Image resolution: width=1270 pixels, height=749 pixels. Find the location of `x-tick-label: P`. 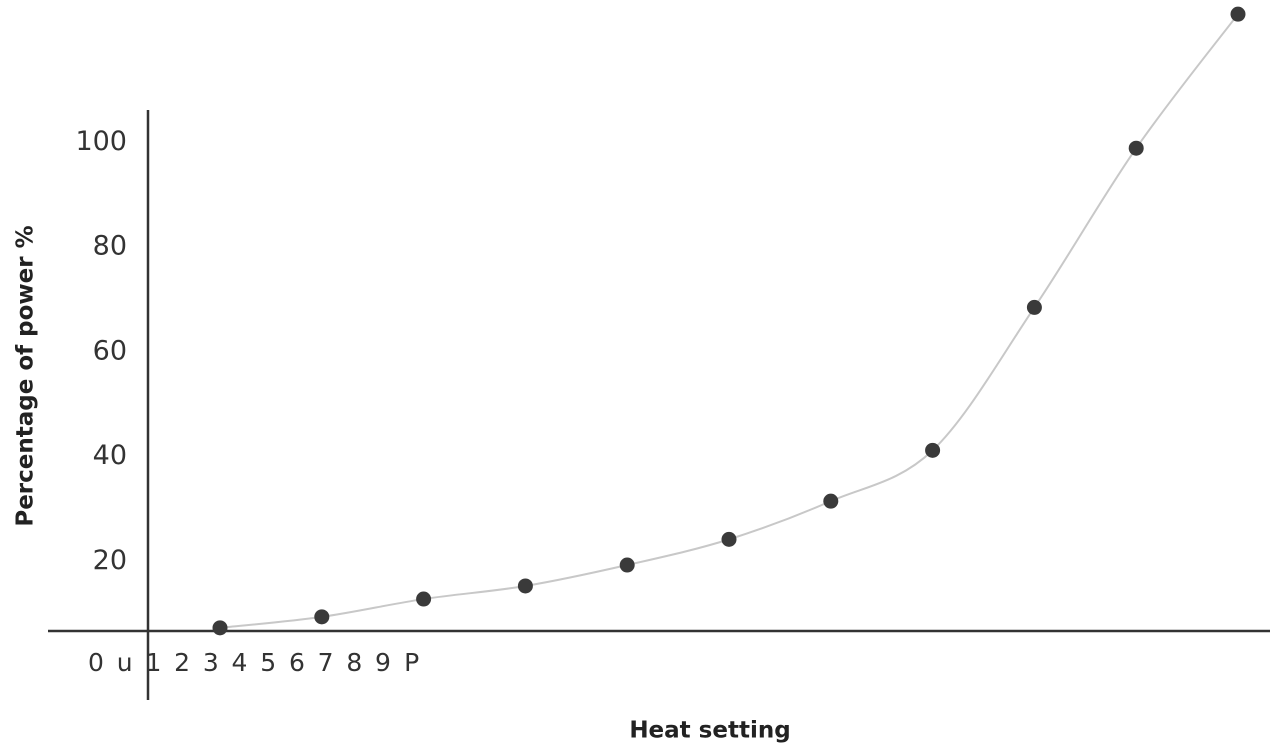

x-tick-label: P is located at coordinates (411, 662).